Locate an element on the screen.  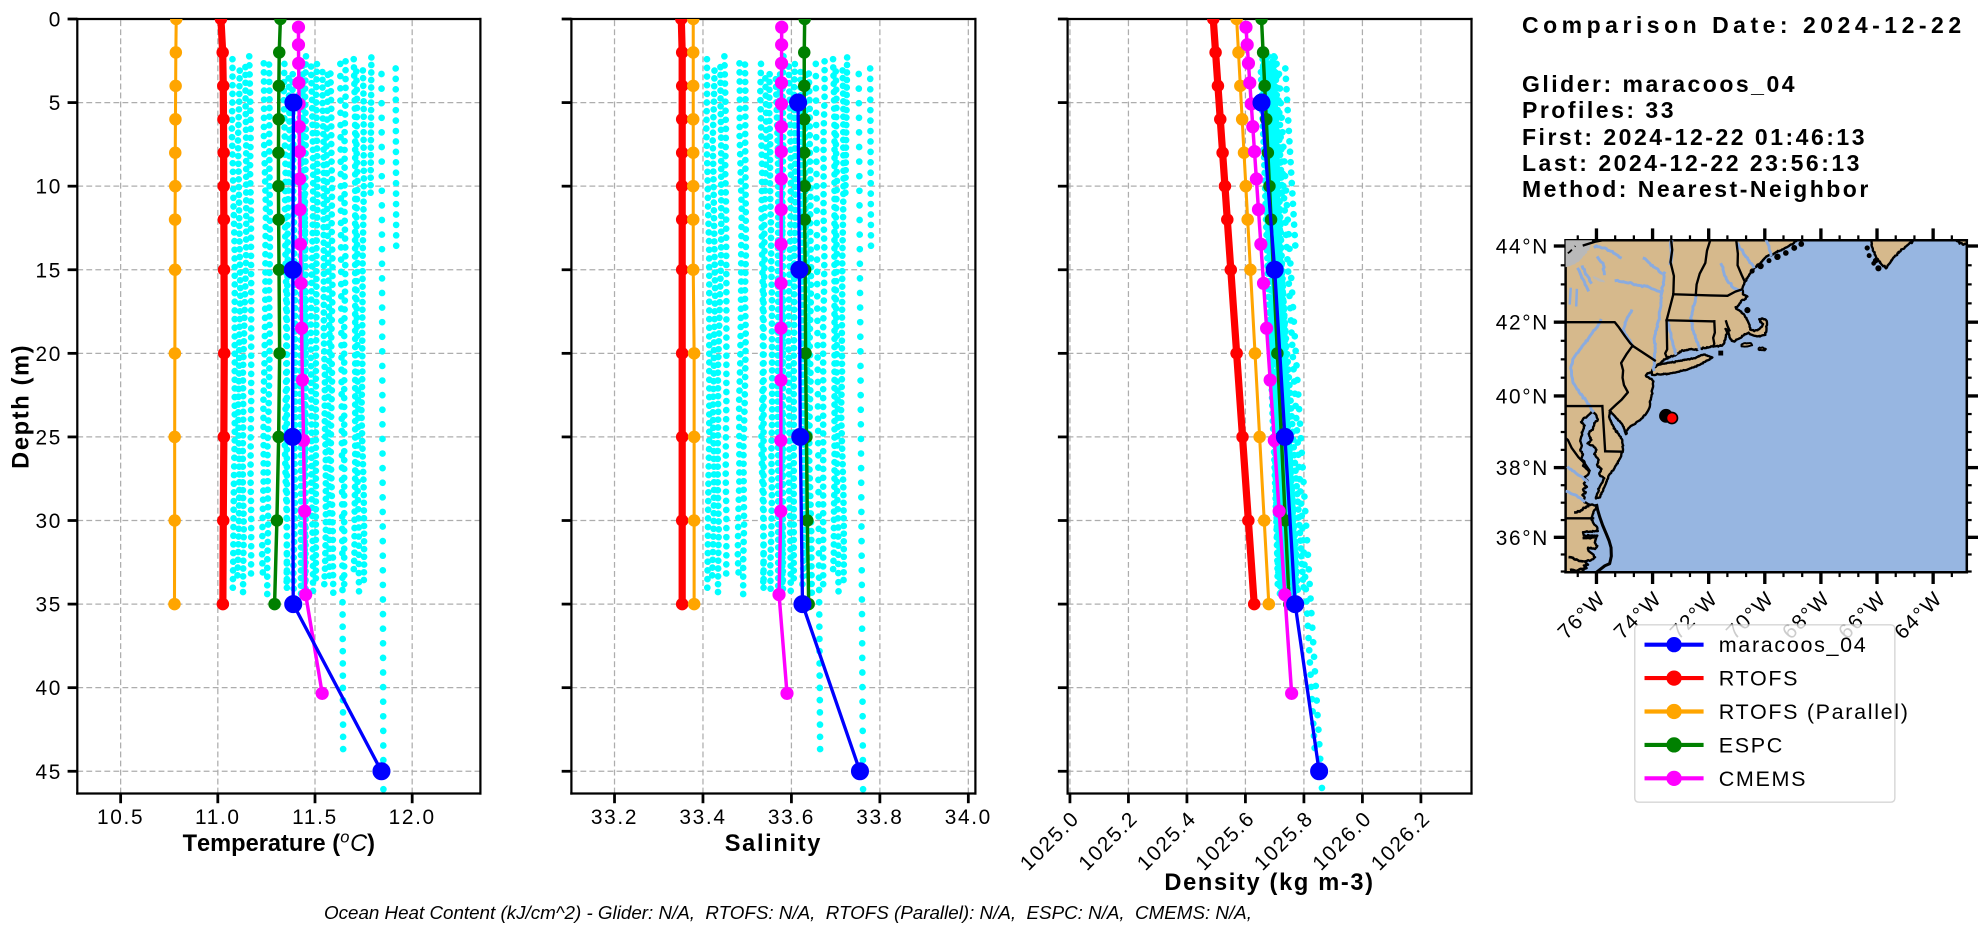
svg-text: 42°N is located at coordinates (1522, 323).